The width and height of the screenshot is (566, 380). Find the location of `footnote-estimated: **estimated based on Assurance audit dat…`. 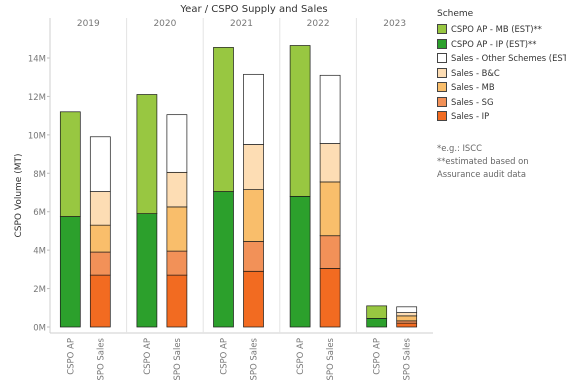

footnote-estimated: **estimated based on Assurance audit dat… is located at coordinates (483, 167).